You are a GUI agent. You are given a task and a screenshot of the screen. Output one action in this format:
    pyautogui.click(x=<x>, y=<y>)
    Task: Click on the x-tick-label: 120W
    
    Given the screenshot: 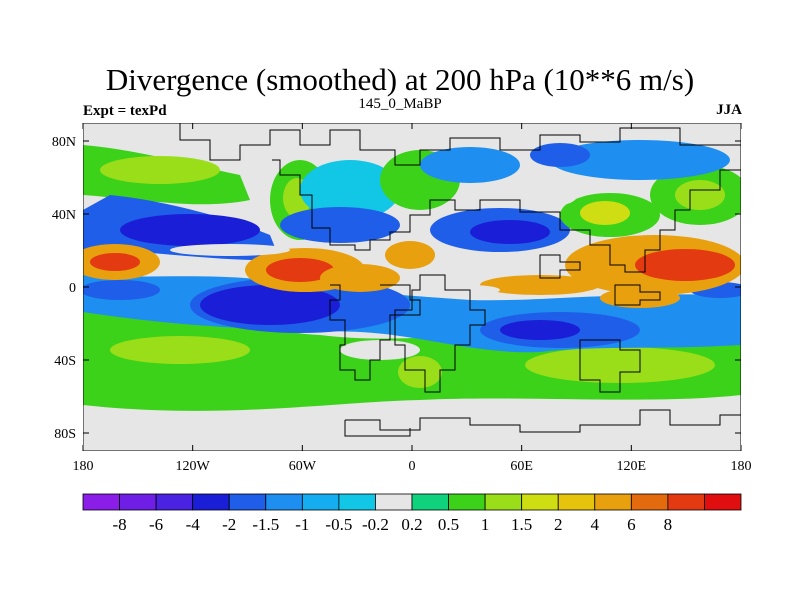 What is the action you would take?
    pyautogui.click(x=193, y=466)
    